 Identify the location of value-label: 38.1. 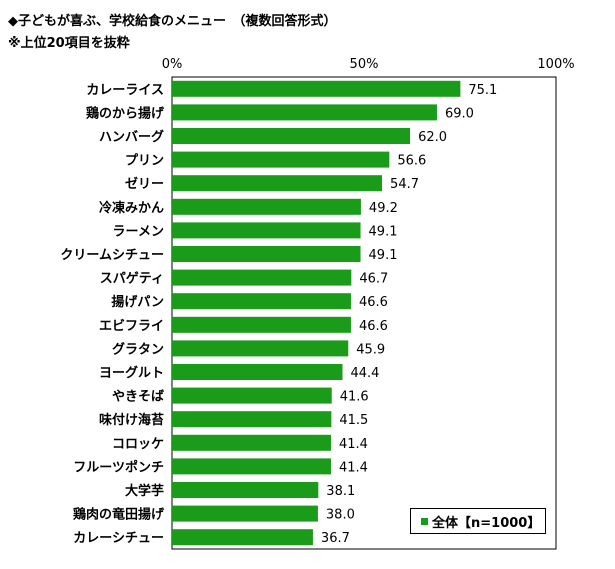
(340, 491).